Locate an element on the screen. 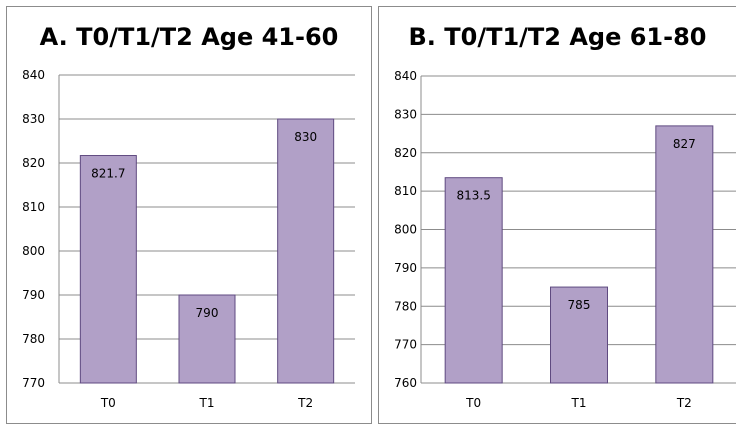  y-tick-label: 760 is located at coordinates (405, 383).